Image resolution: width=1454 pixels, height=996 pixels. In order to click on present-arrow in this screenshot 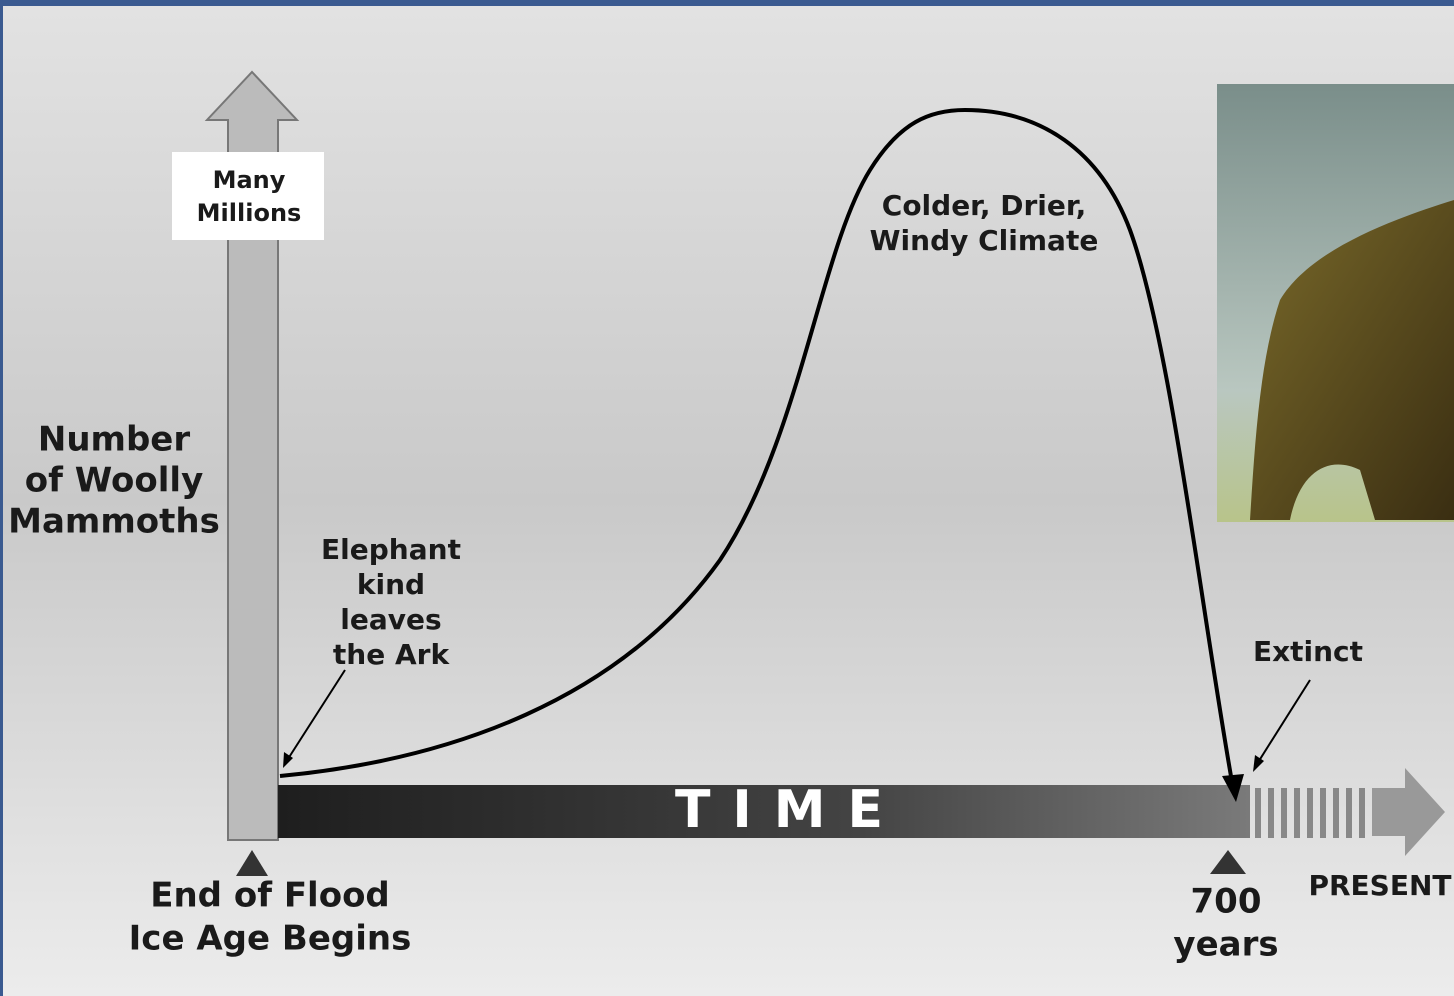, I will do `click(1408, 812)`.